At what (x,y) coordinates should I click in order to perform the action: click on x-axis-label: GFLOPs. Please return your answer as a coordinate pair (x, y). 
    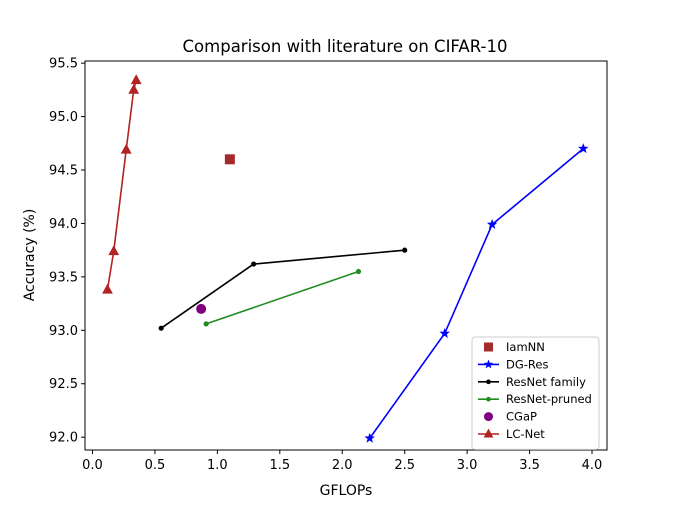
    Looking at the image, I should click on (346, 491).